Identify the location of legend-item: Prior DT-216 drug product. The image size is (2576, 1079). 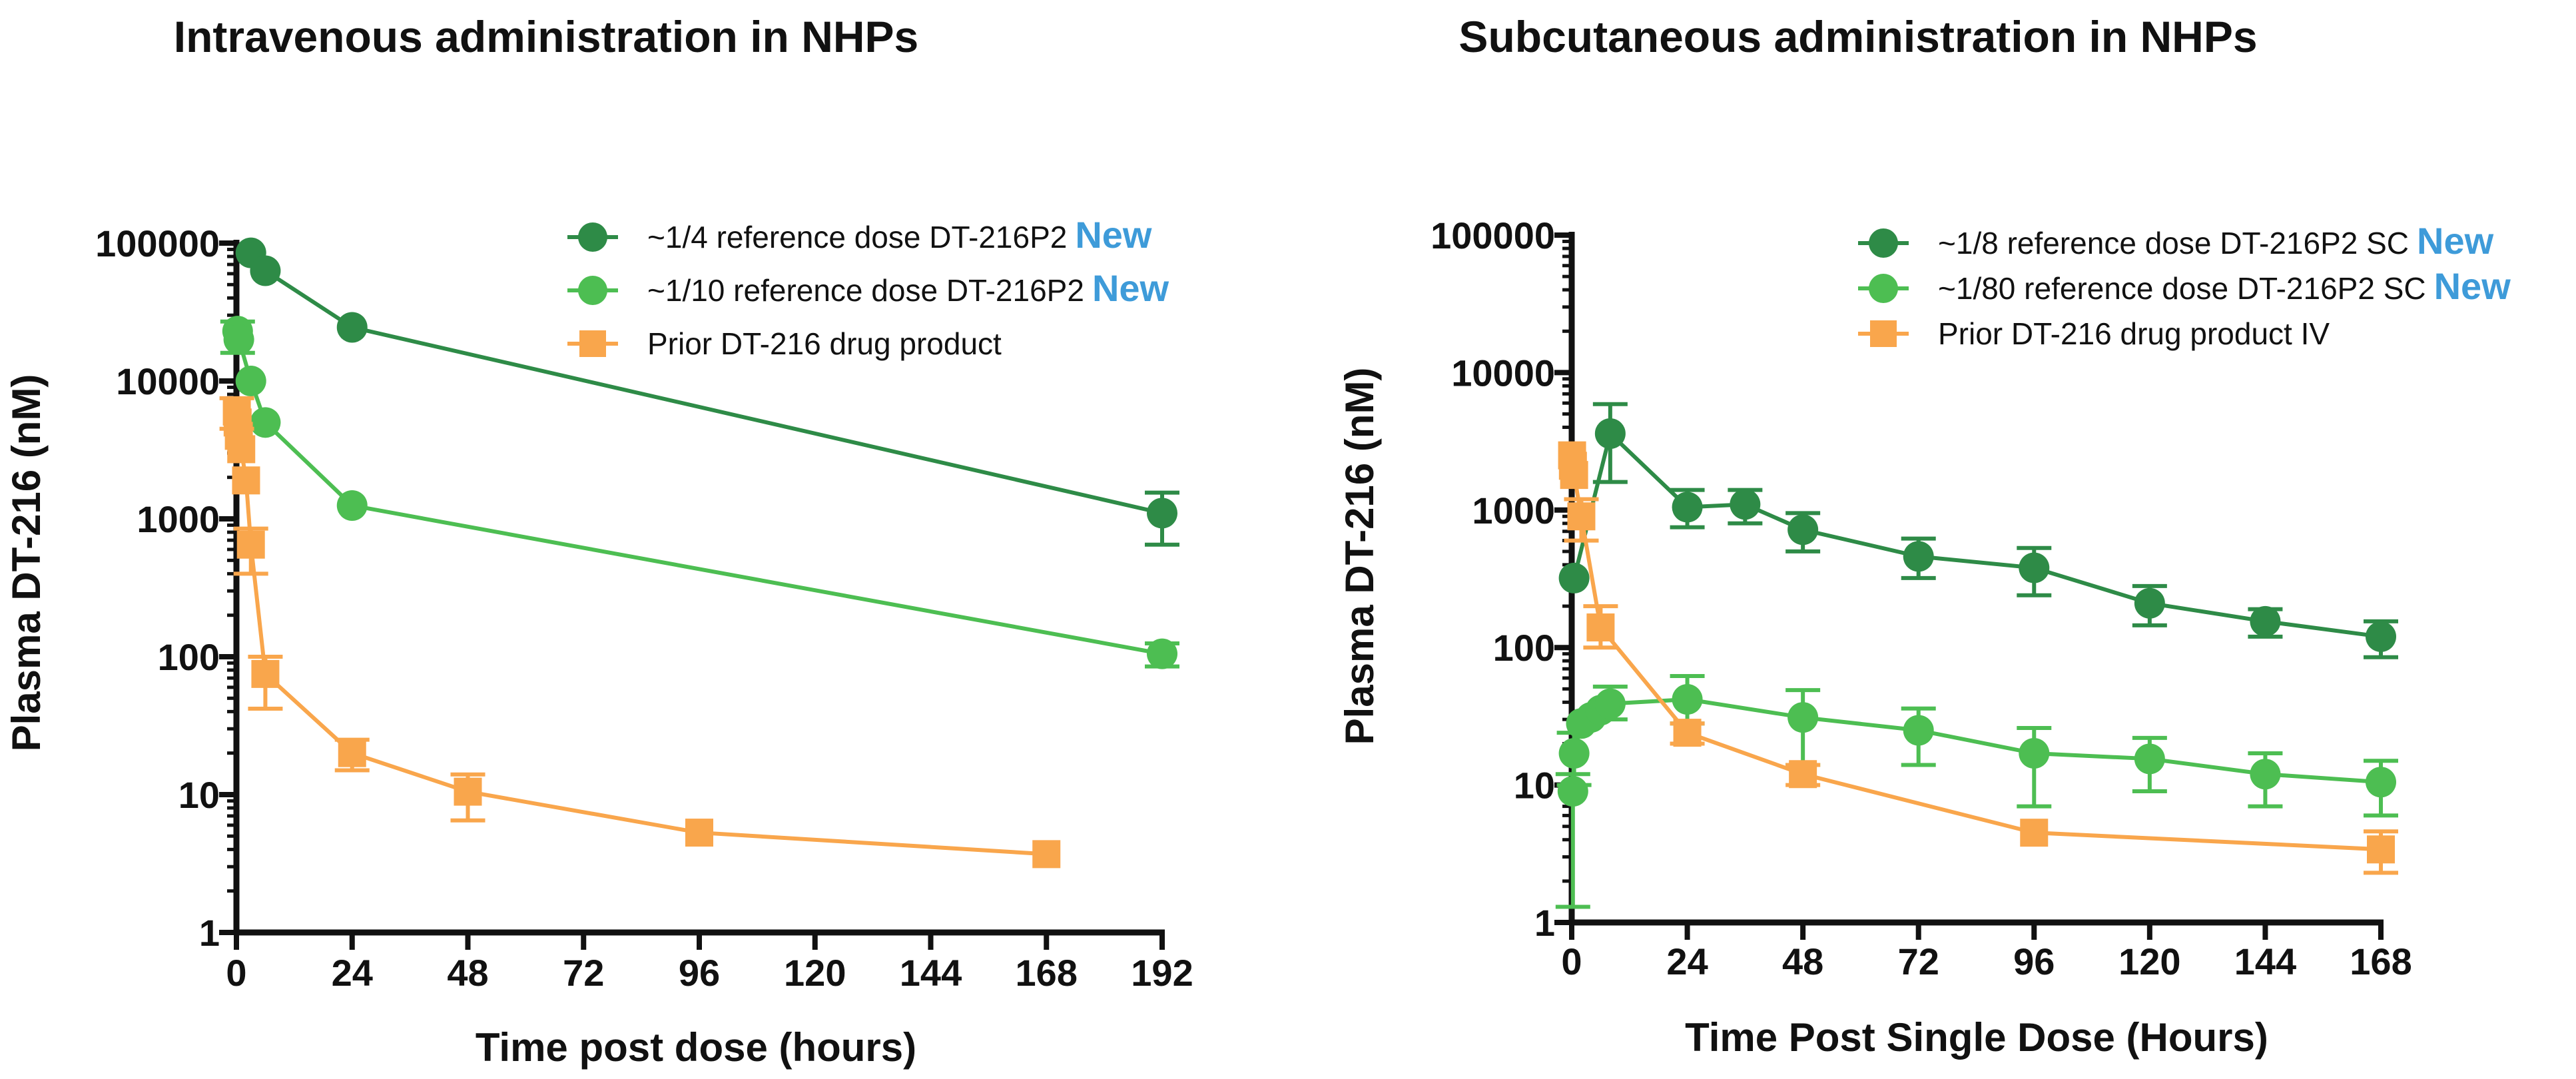
(784, 343).